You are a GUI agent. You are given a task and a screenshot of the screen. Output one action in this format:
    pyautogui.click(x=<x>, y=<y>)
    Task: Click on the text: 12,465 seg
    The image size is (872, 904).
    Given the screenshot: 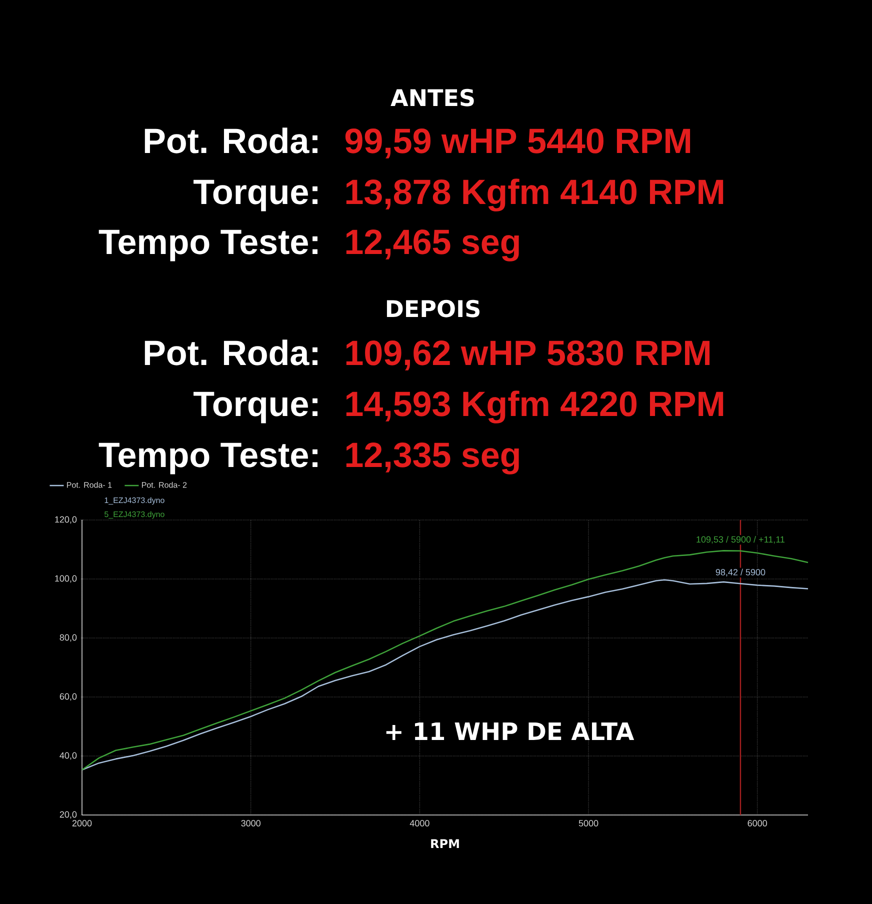 What is the action you would take?
    pyautogui.click(x=432, y=246)
    